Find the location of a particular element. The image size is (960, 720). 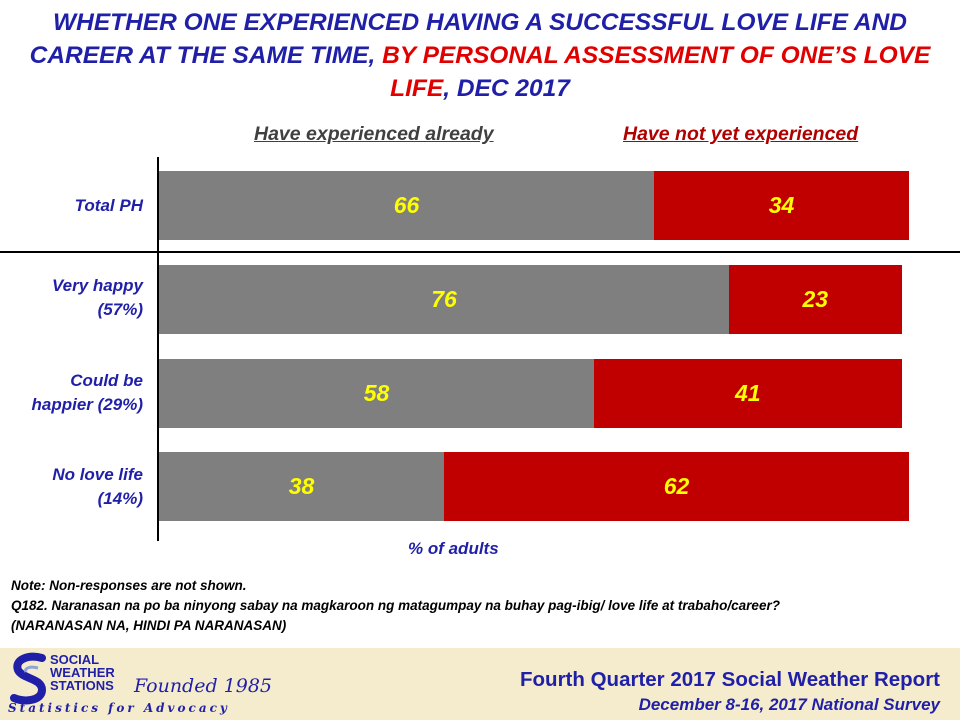

bar-very-happy-experienced: 76 is located at coordinates (444, 299).